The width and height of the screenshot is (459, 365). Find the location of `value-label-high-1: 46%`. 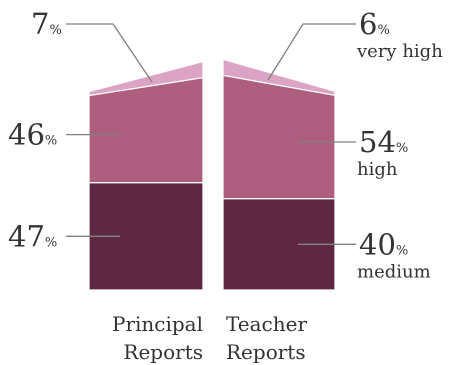

value-label-high-1: 46% is located at coordinates (32, 135).